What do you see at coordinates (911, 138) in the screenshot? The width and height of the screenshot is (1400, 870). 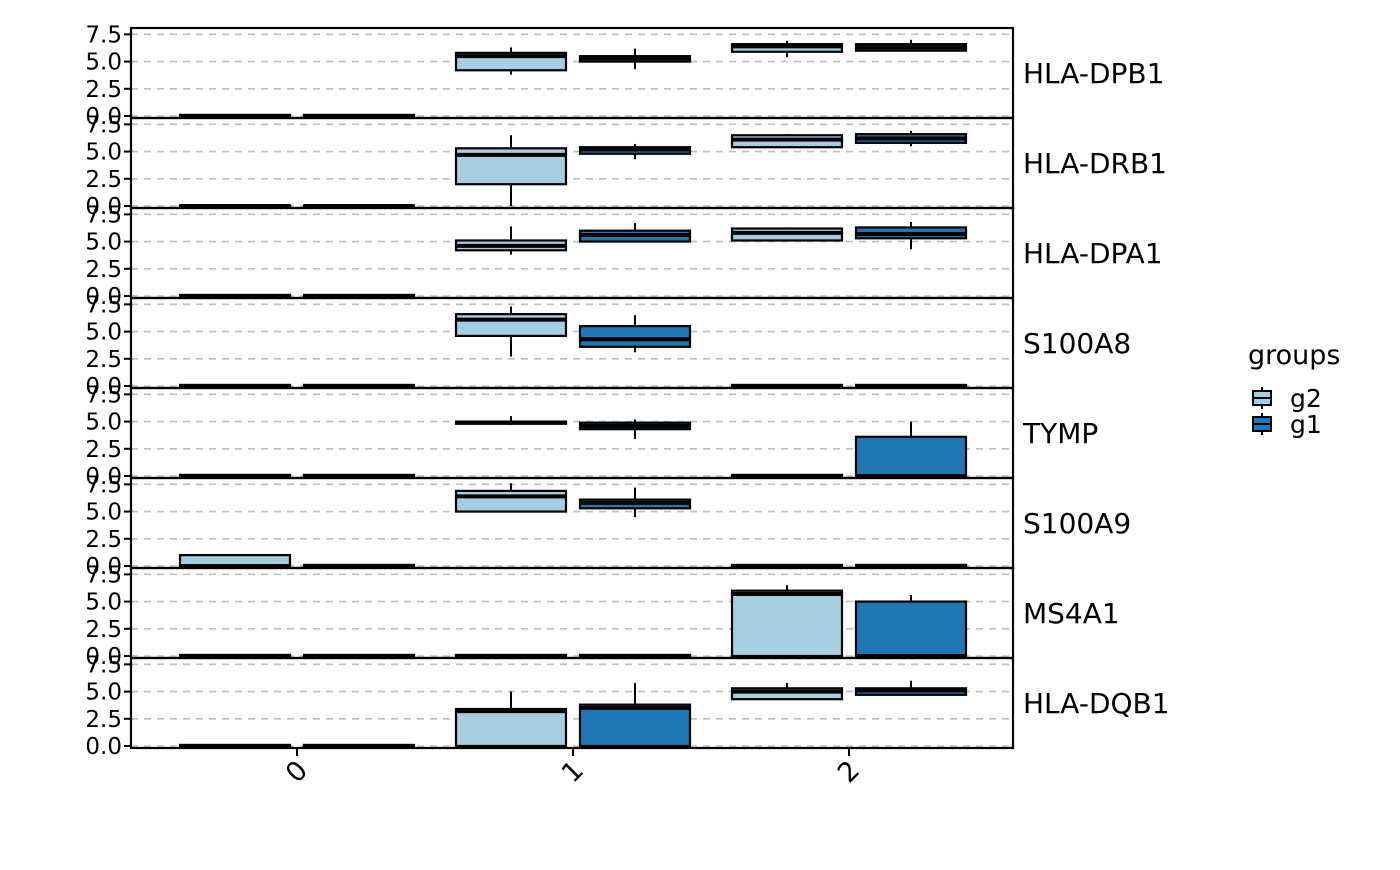 I see `box-hla-drb1-2-g1` at bounding box center [911, 138].